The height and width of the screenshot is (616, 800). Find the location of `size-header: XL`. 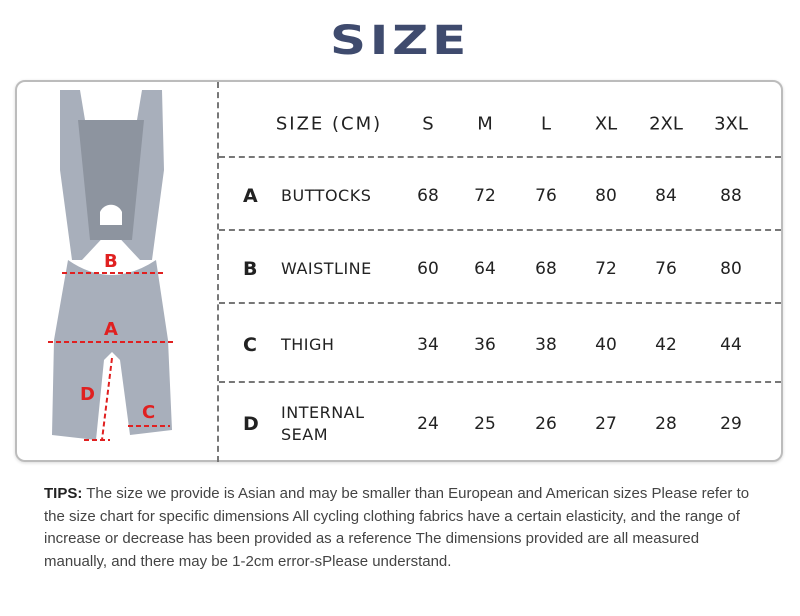

size-header: XL is located at coordinates (606, 124).